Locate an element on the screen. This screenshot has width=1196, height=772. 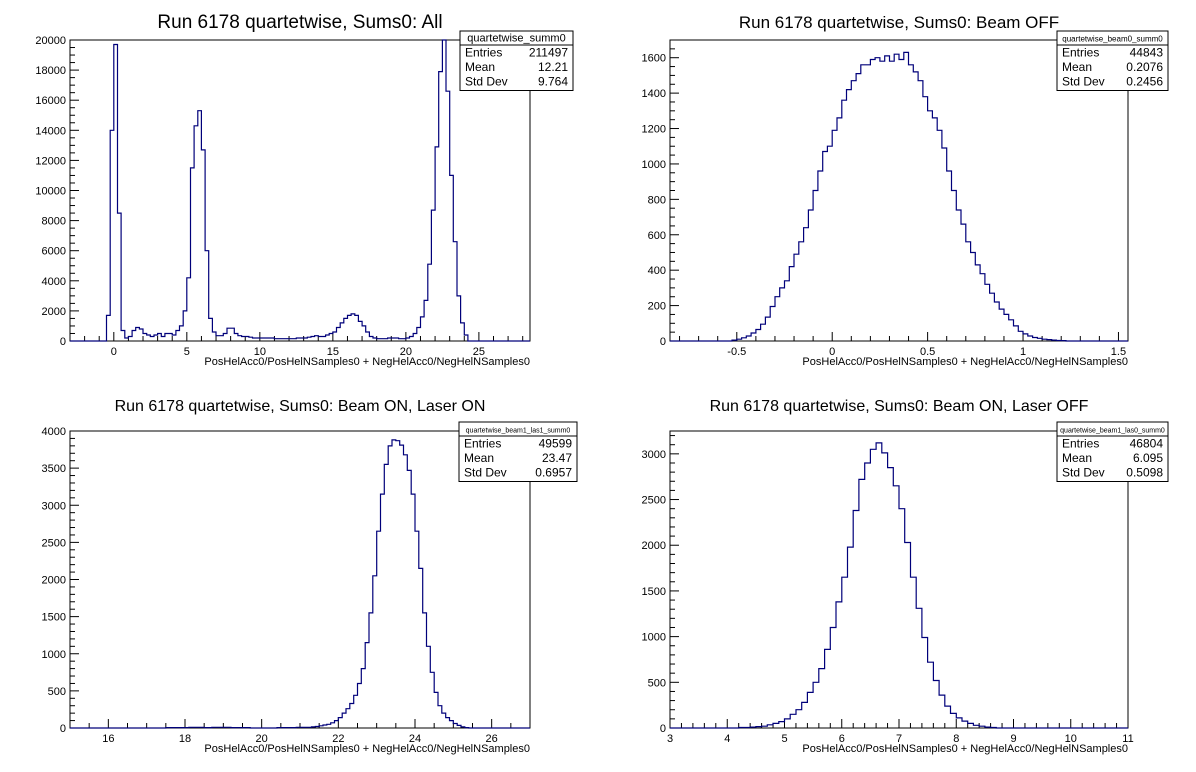
x-tick-label: 9 is located at coordinates (1013, 739).